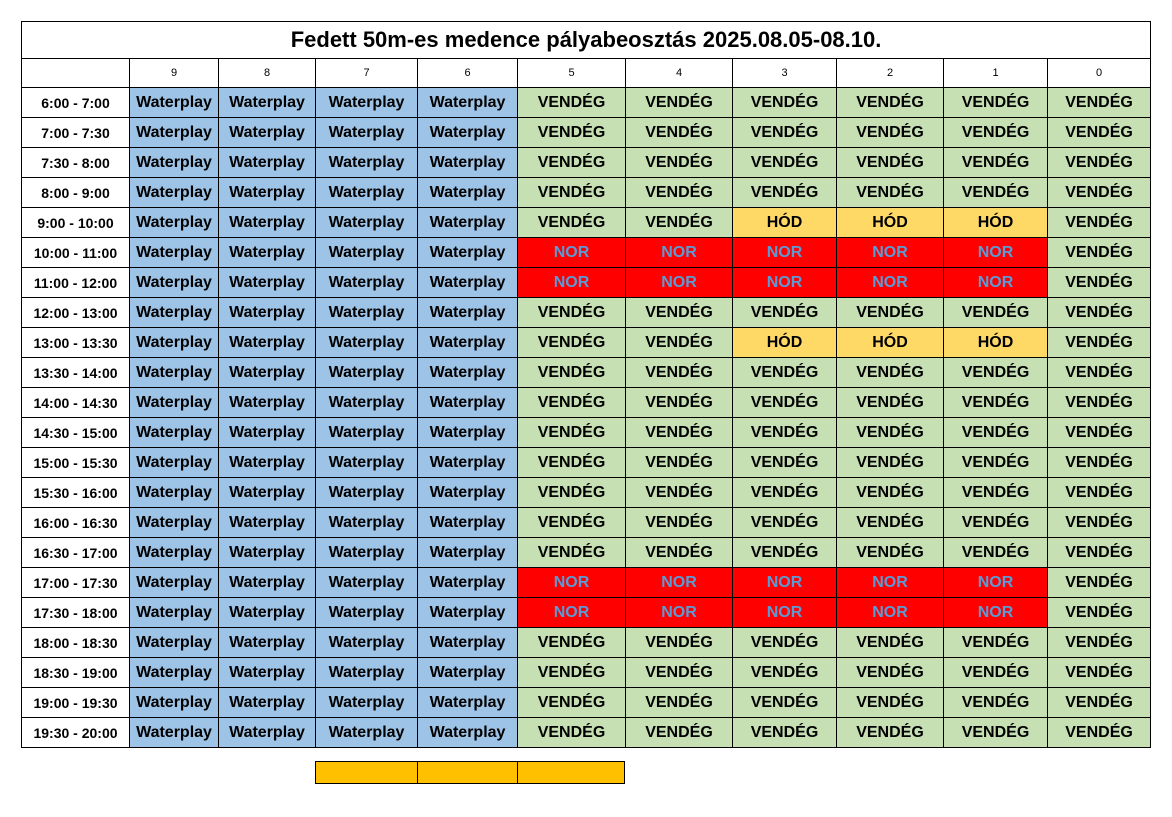  Describe the element at coordinates (75, 552) in the screenshot. I see `time-slot-label: 16:30 - 17:00` at that location.